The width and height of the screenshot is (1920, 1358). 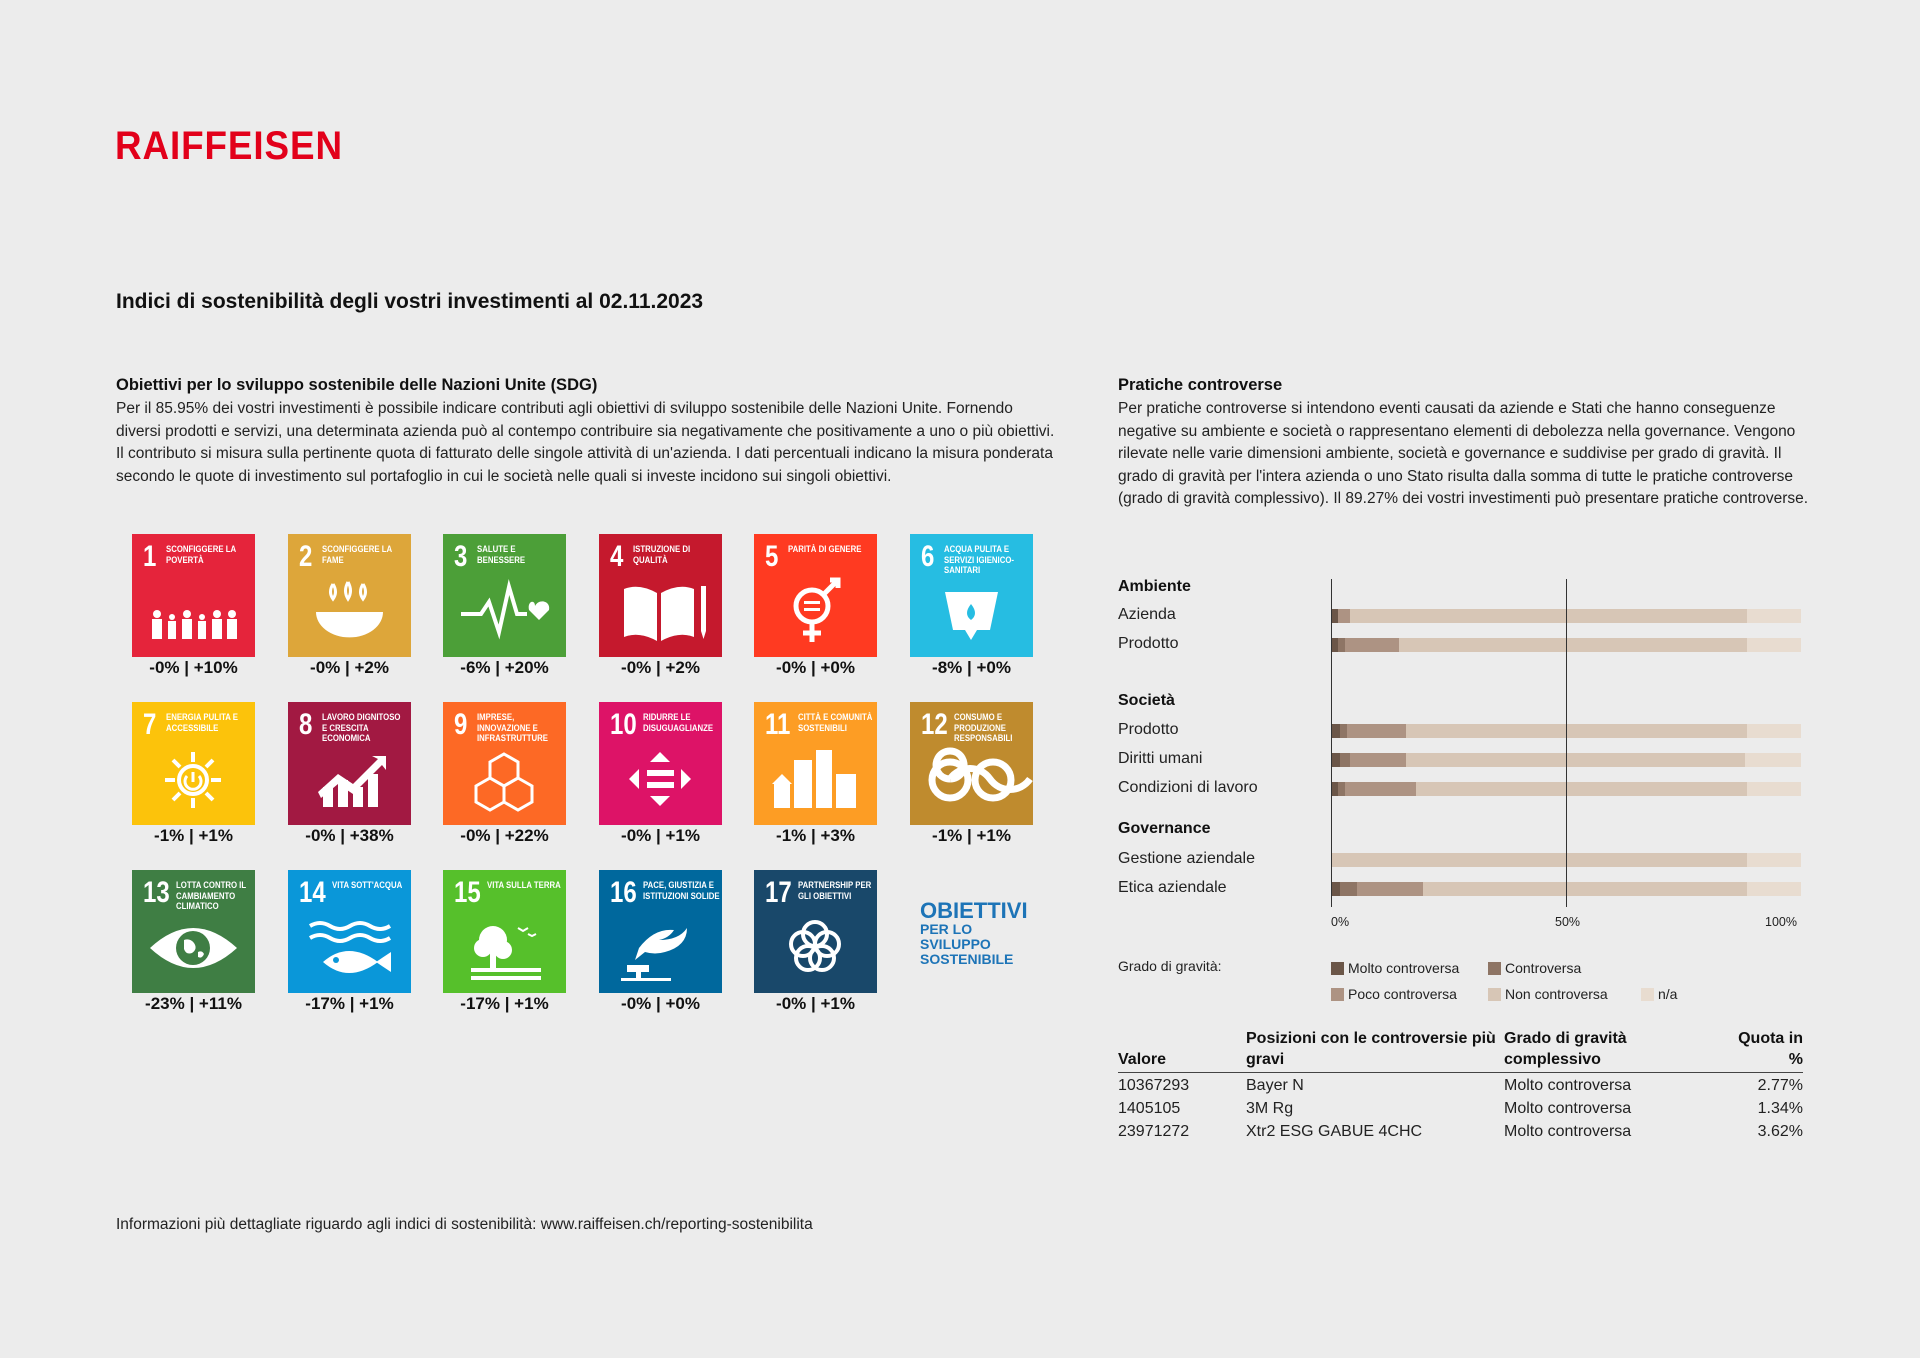 What do you see at coordinates (1170, 966) in the screenshot?
I see `chart-legend-title: Grado di gravità:` at bounding box center [1170, 966].